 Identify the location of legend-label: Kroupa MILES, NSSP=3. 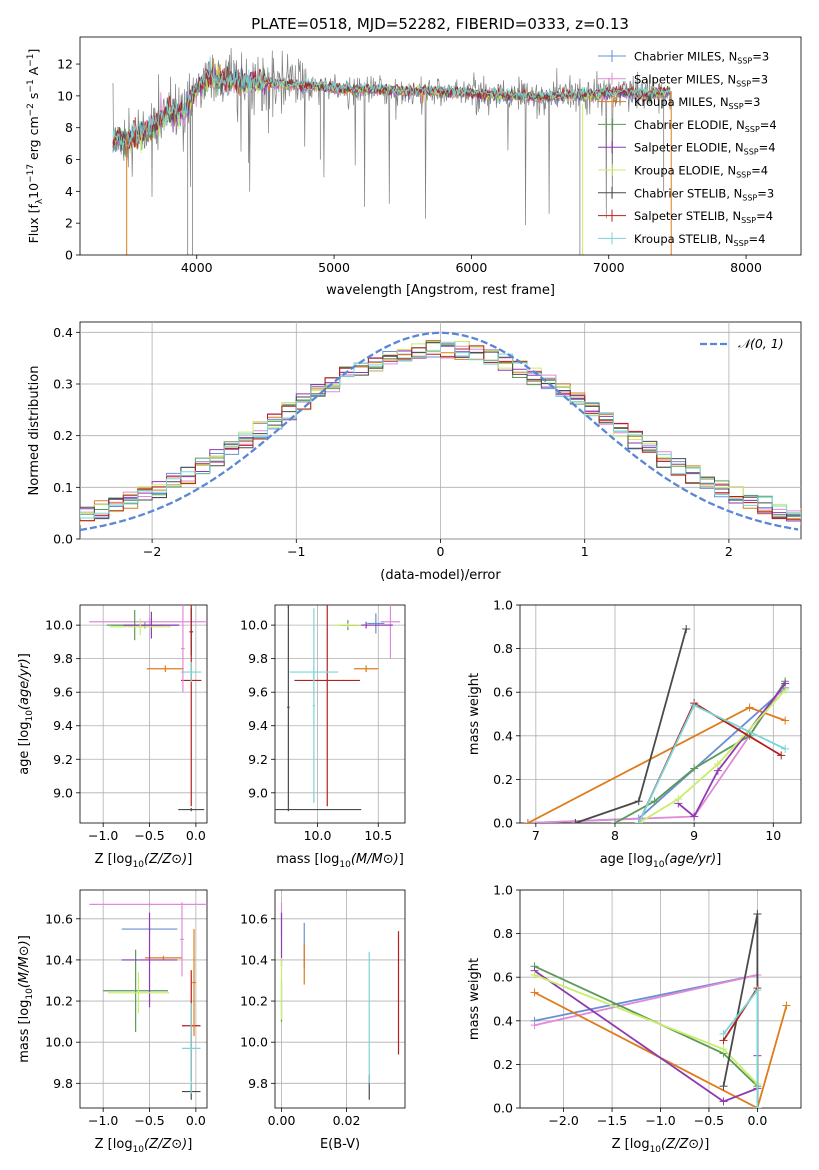
(697, 103).